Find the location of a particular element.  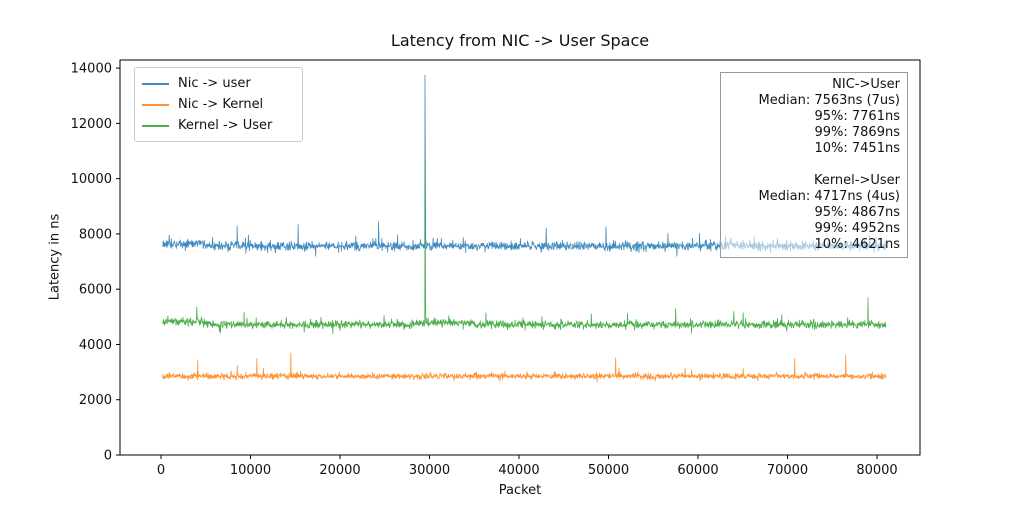

x-axis-label: Packet is located at coordinates (520, 490).